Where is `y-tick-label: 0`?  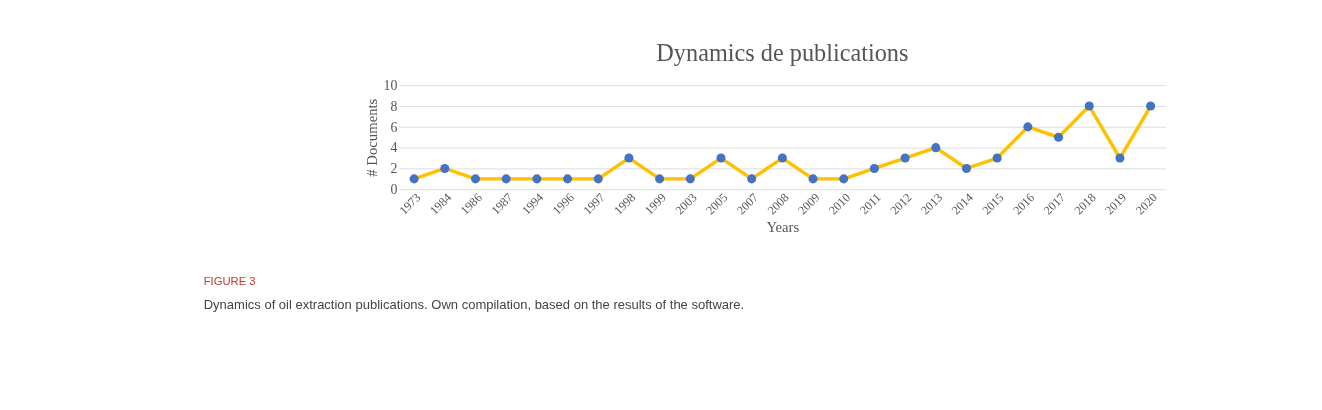 y-tick-label: 0 is located at coordinates (394, 190).